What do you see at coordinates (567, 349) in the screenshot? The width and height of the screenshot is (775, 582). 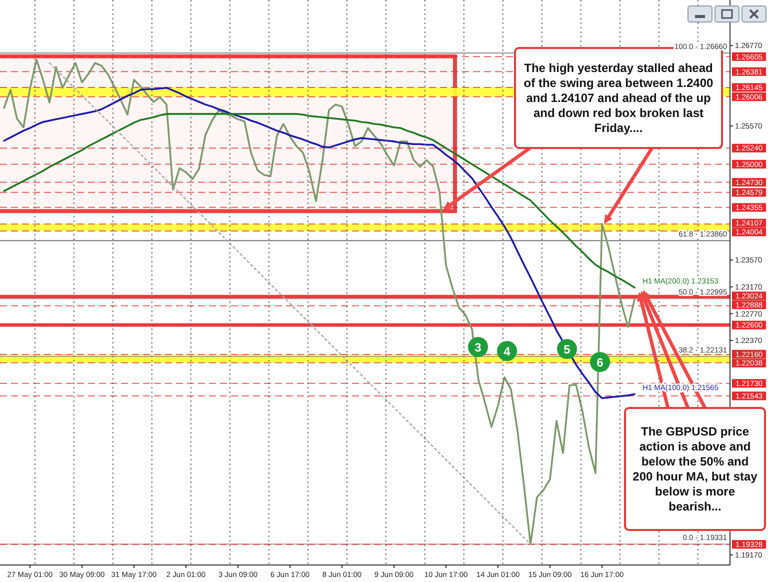 I see `annotation: 5` at bounding box center [567, 349].